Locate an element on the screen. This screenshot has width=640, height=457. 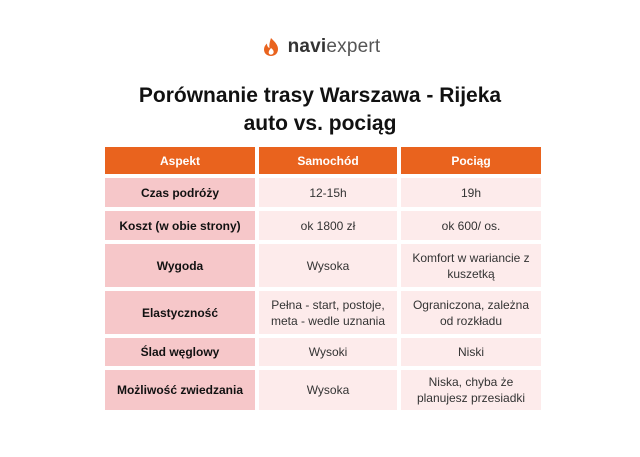
train-value: ok 600/ os. is located at coordinates (471, 225).